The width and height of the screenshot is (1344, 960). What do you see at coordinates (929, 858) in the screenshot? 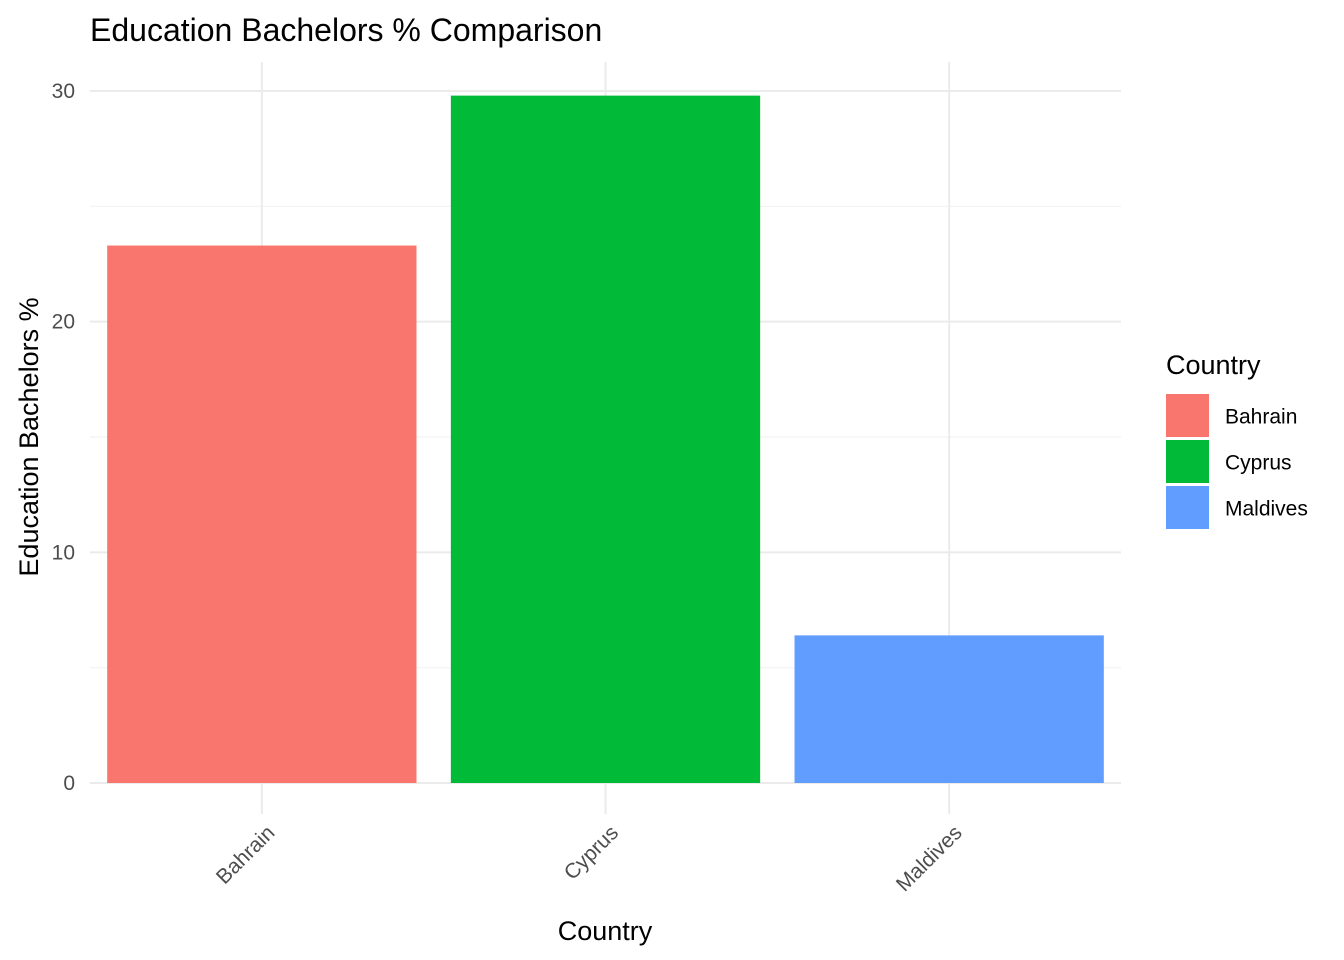
I see `x-tick-label: Maldives` at bounding box center [929, 858].